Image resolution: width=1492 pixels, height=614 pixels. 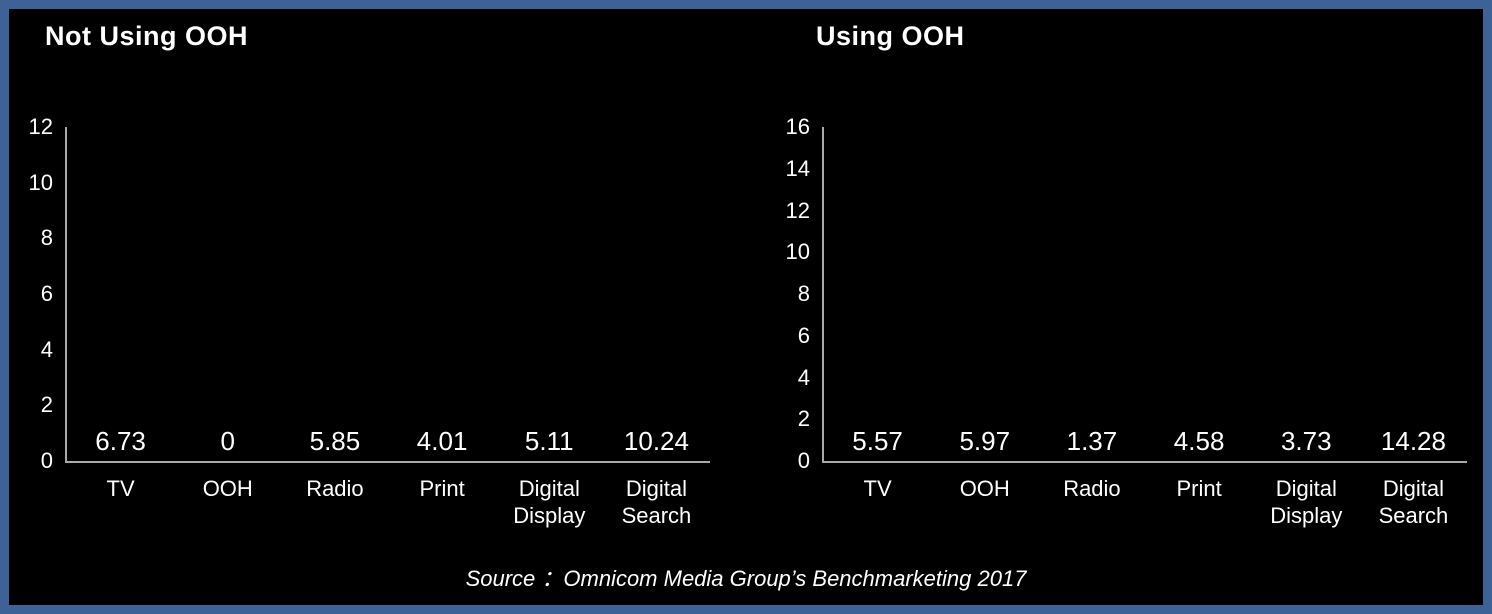 I want to click on chart-title-not-using-ooh: Not Using OOH, so click(x=146, y=36).